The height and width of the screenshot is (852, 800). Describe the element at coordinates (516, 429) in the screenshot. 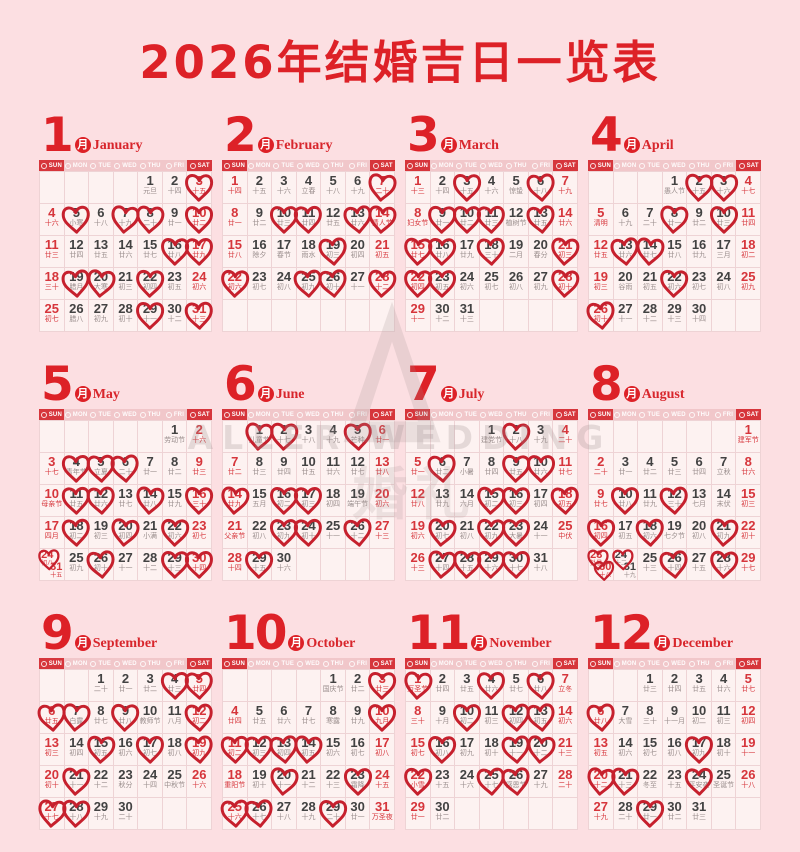

I see `day-number: 2` at that location.